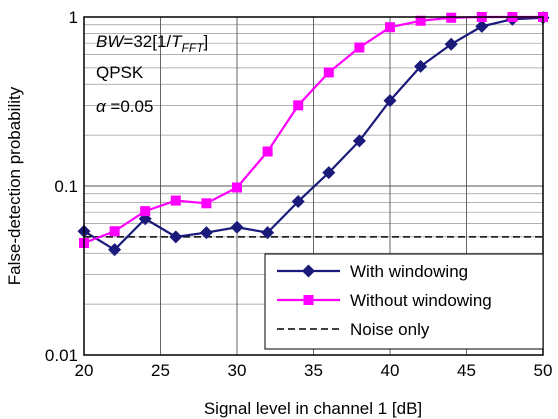 This screenshot has width=558, height=419. Describe the element at coordinates (124, 106) in the screenshot. I see `alpha-annotation: α =0.05` at that location.